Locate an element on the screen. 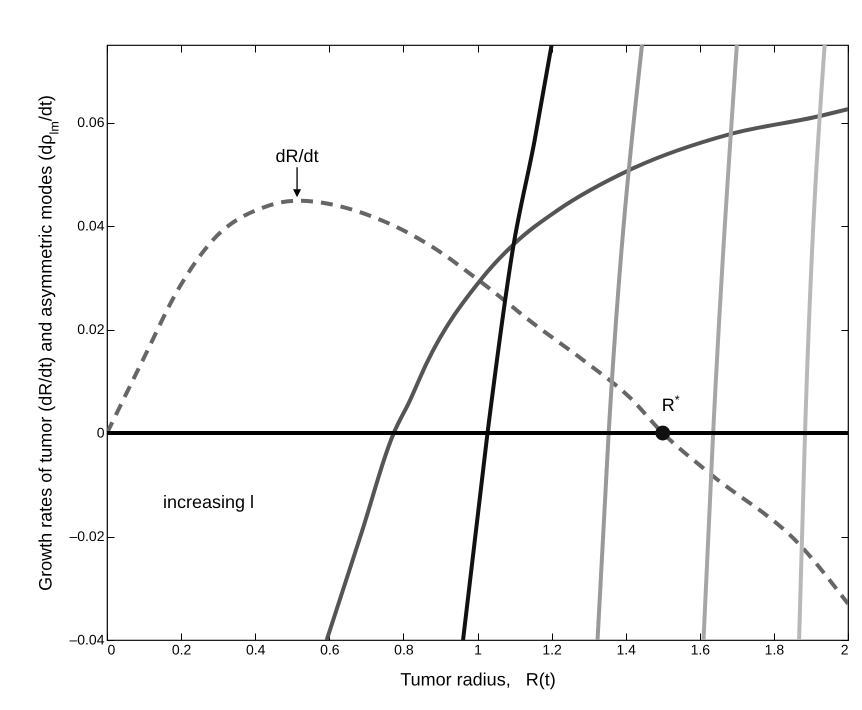 Image resolution: width=862 pixels, height=710 pixels. x-tick-label: 0.8 is located at coordinates (404, 650).